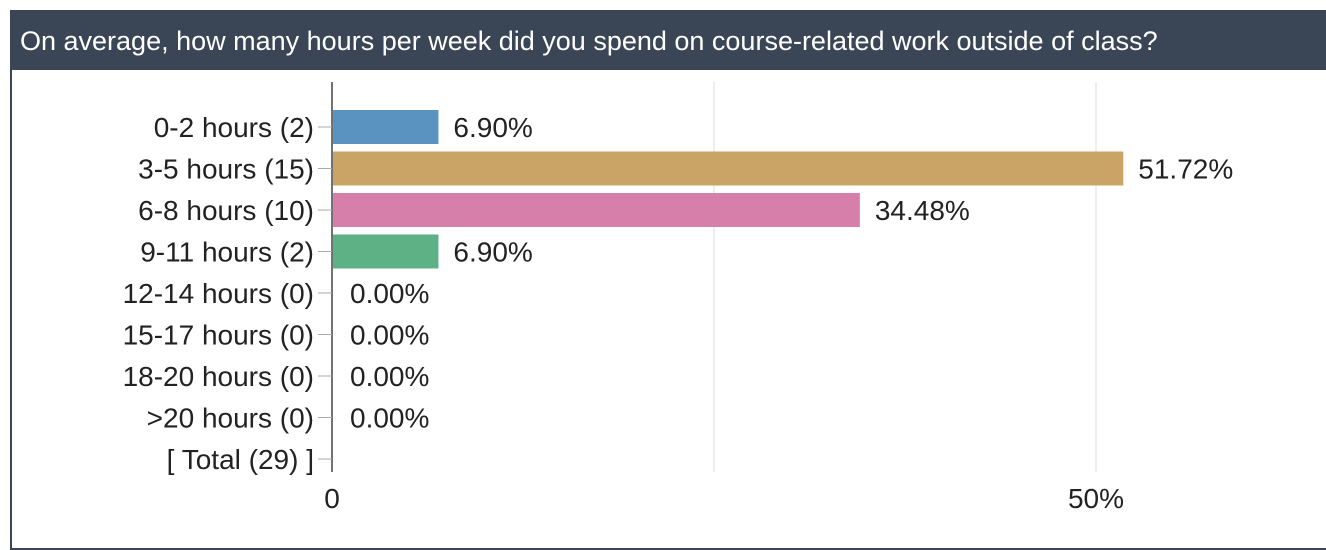 Image resolution: width=1326 pixels, height=550 pixels. I want to click on category-label: 9-11 hours (2), so click(227, 252).